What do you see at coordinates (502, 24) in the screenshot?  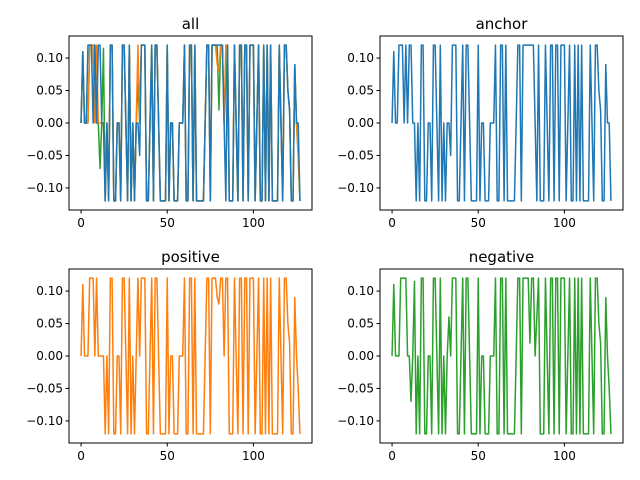 I see `subplot-title: anchor` at bounding box center [502, 24].